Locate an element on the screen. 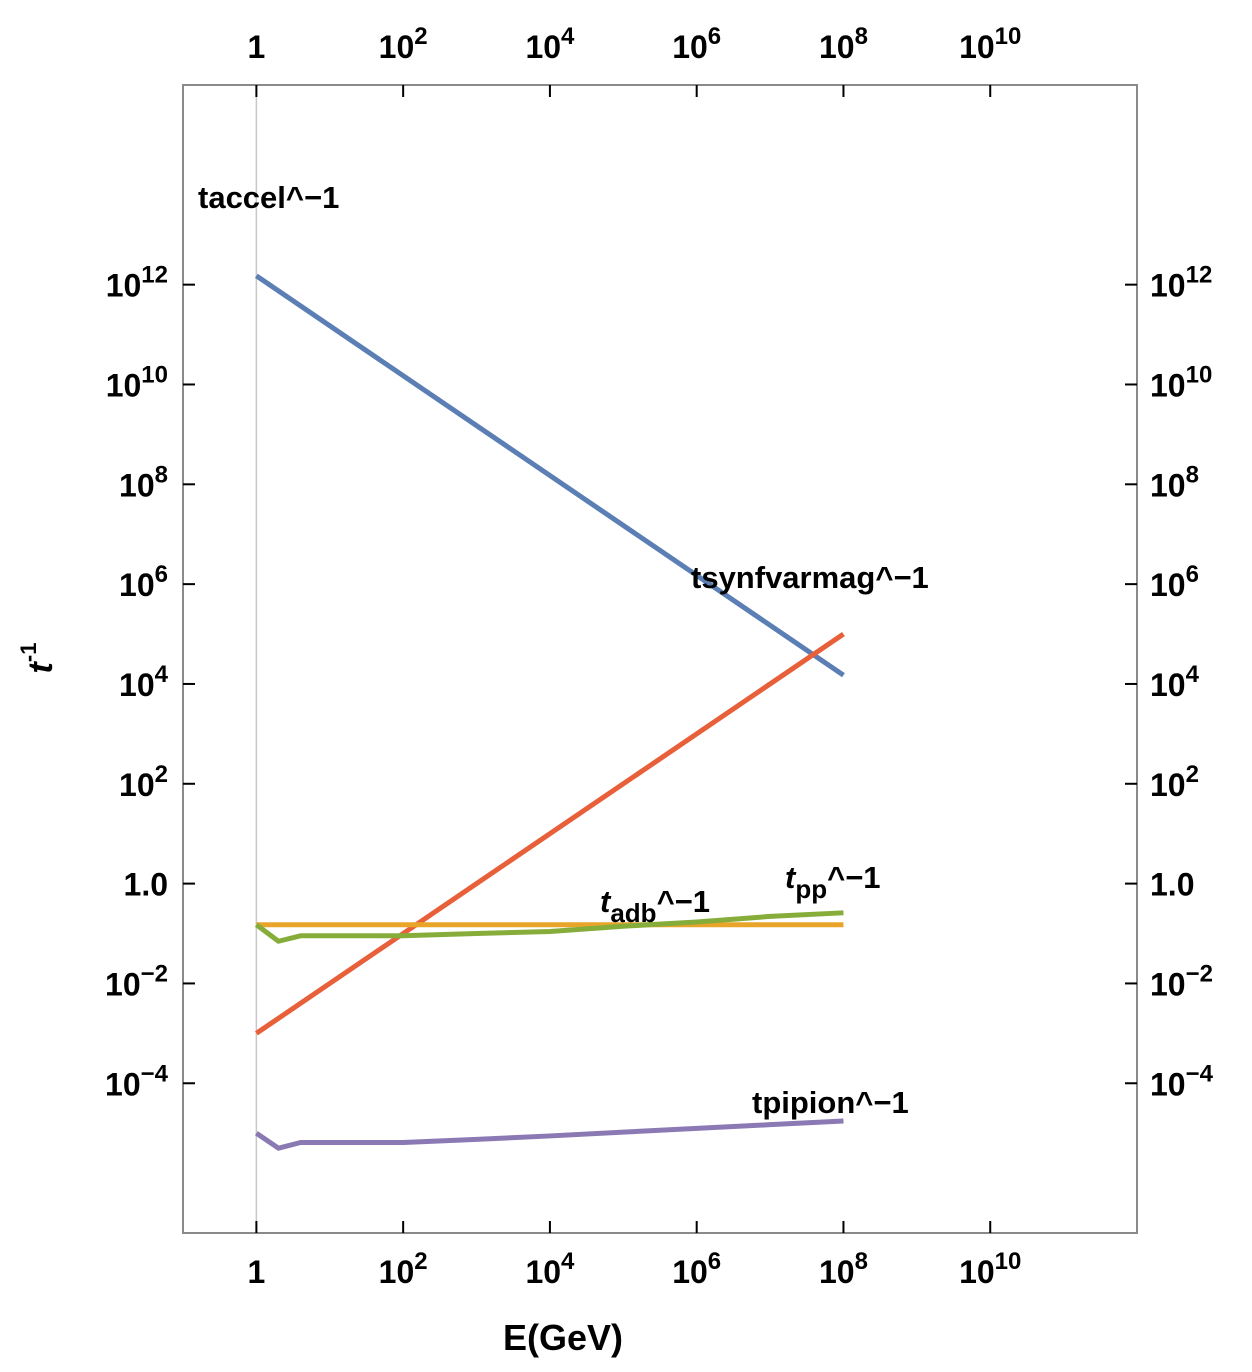 This screenshot has height=1372, width=1252. y-tick-label-left: 10⁴ is located at coordinates (144, 682).